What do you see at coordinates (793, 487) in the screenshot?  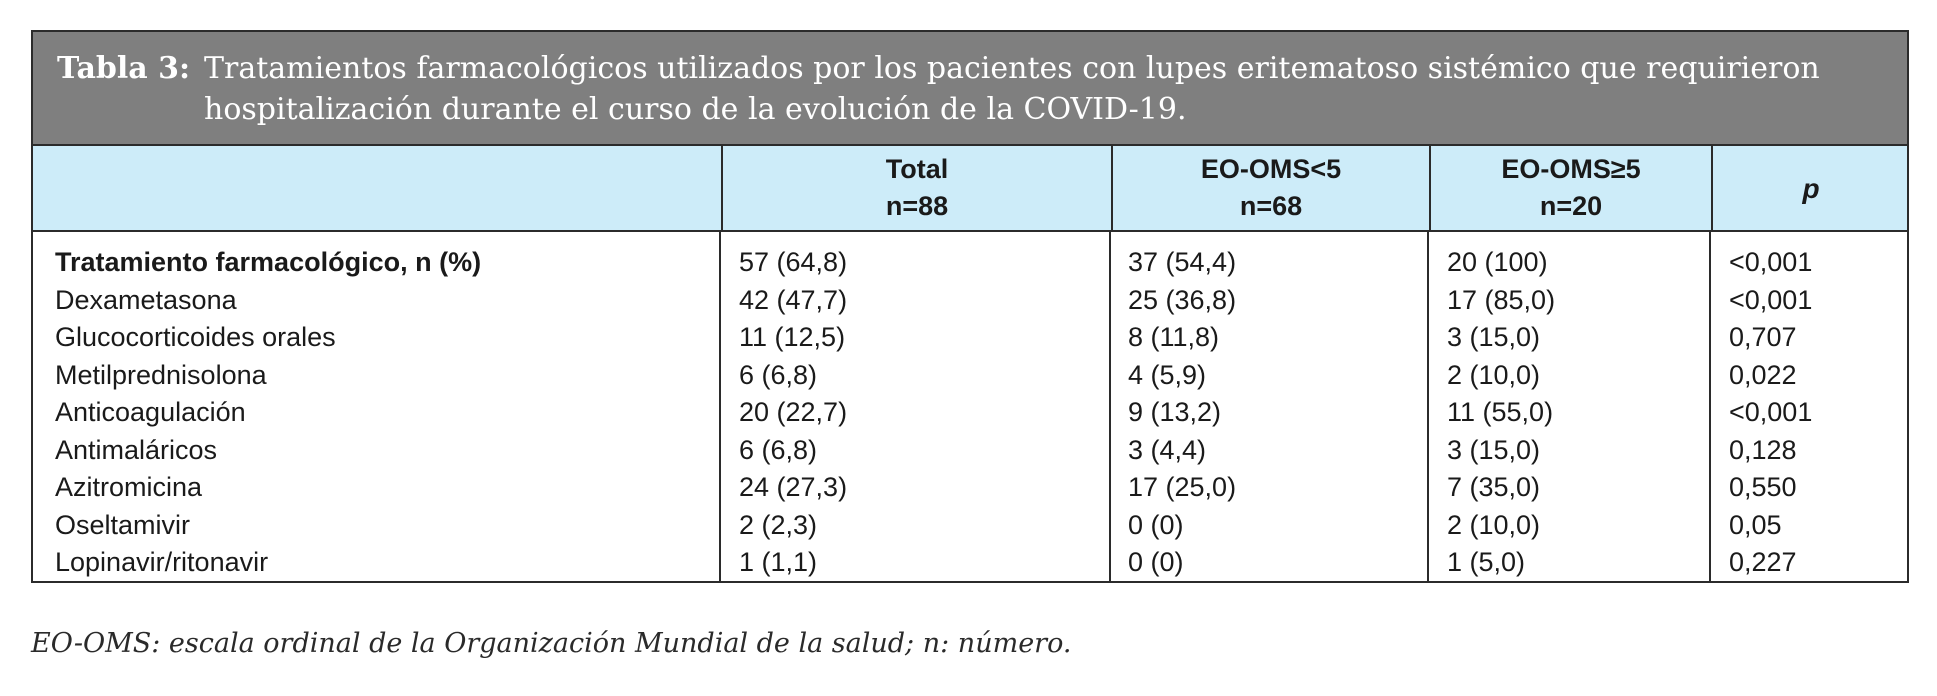 I see `cell-total: 24 (27,3)` at bounding box center [793, 487].